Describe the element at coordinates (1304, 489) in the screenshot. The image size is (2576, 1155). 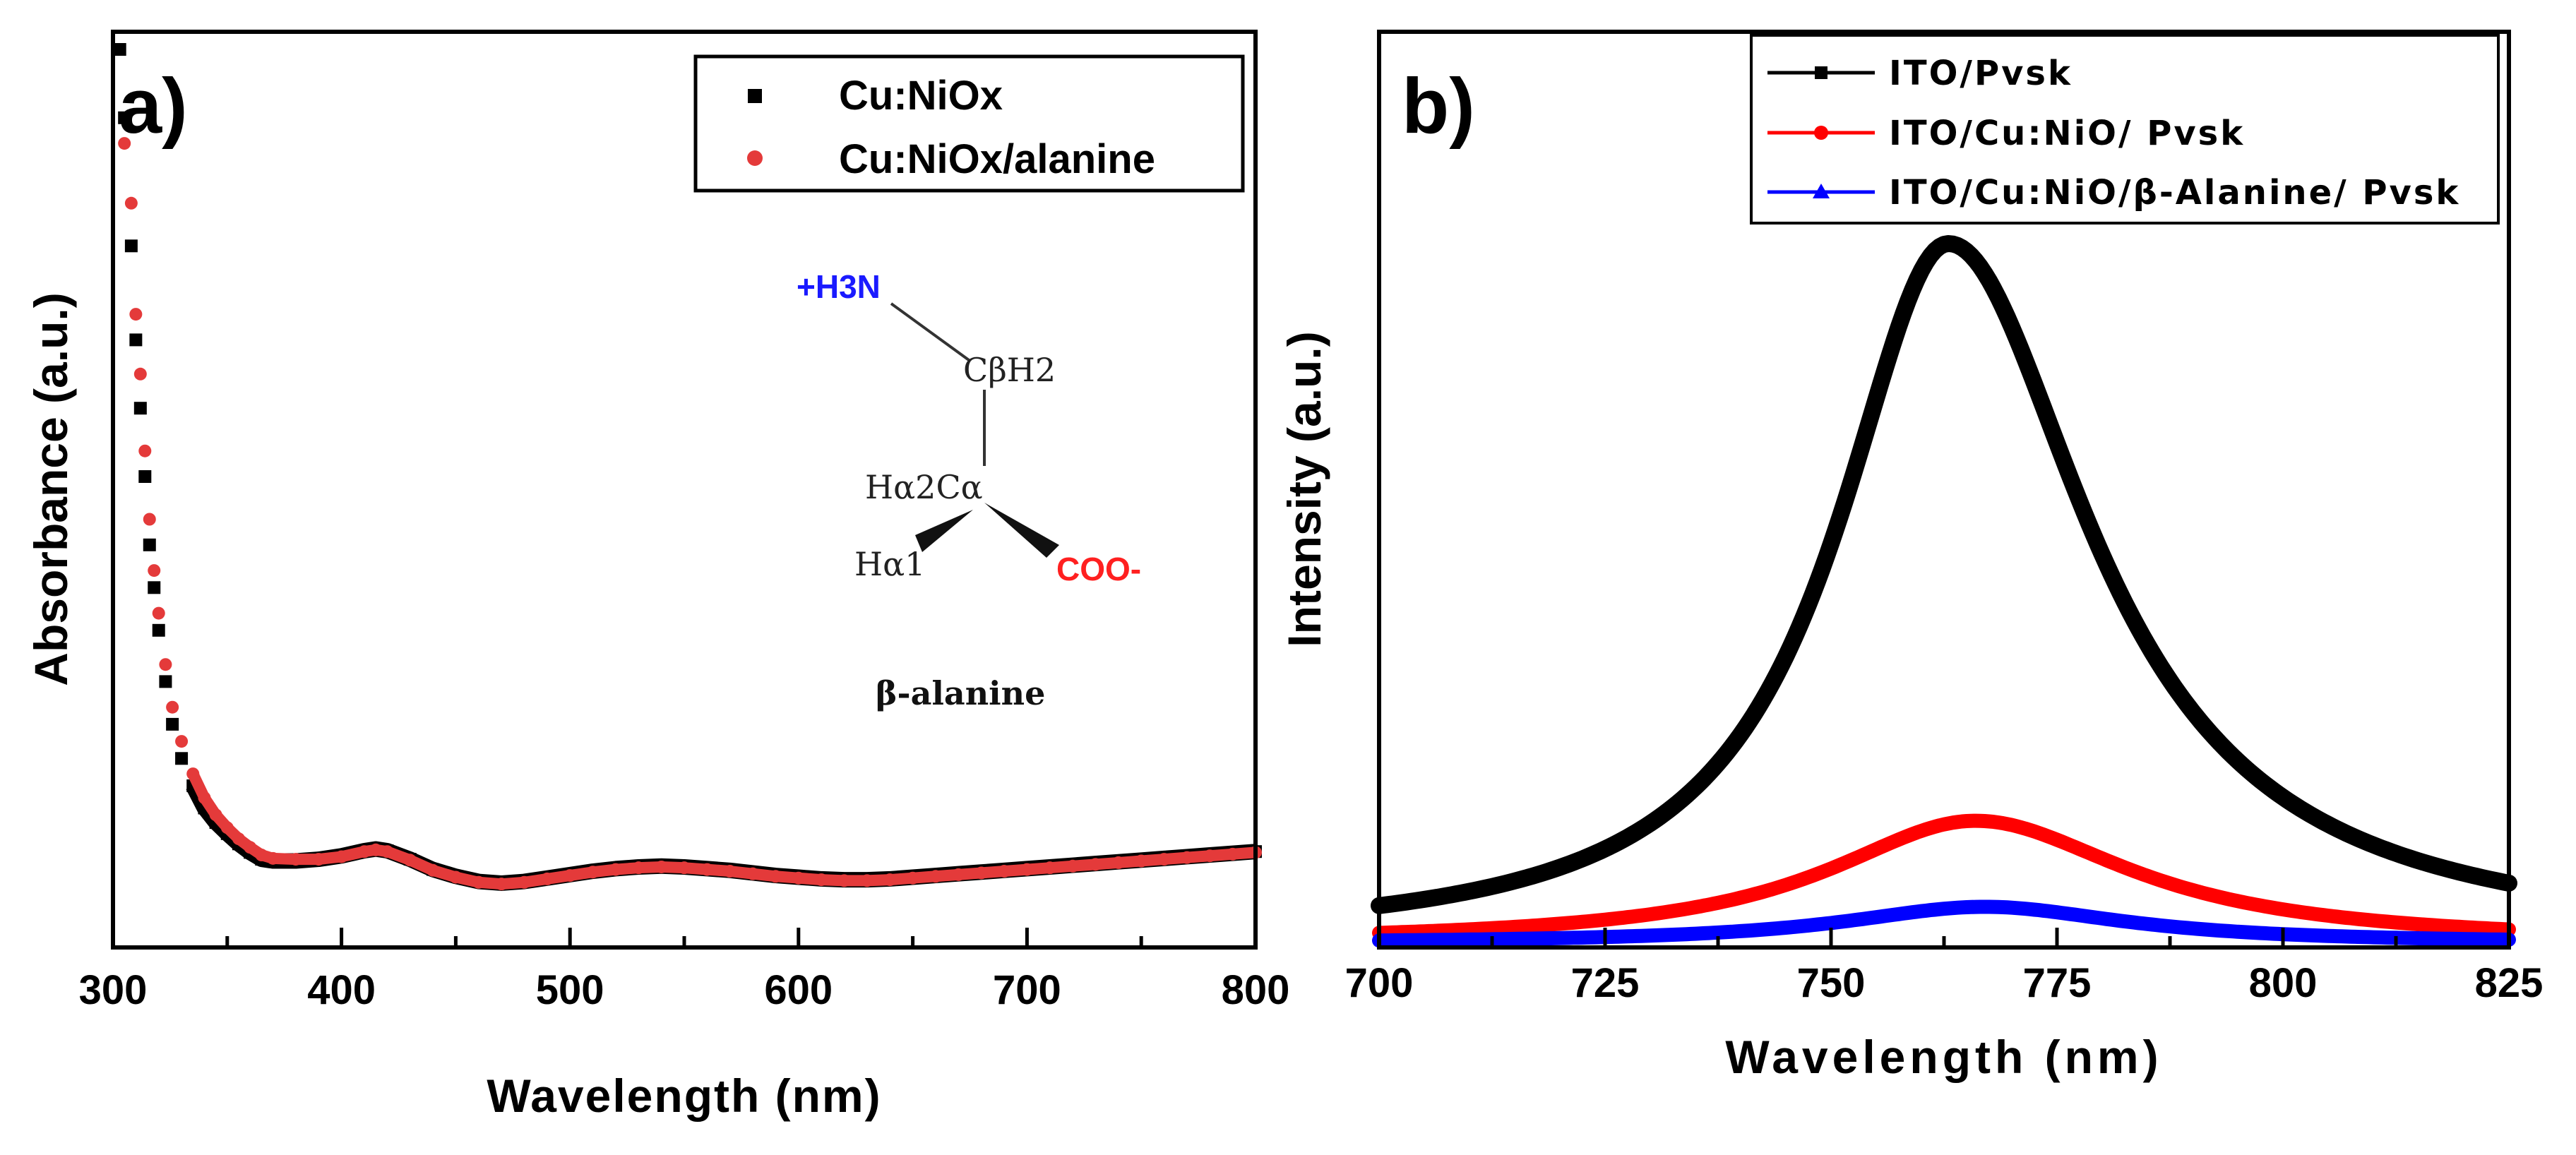
I see `panel-b-y-axis-title: Intensity (a.u.)` at that location.